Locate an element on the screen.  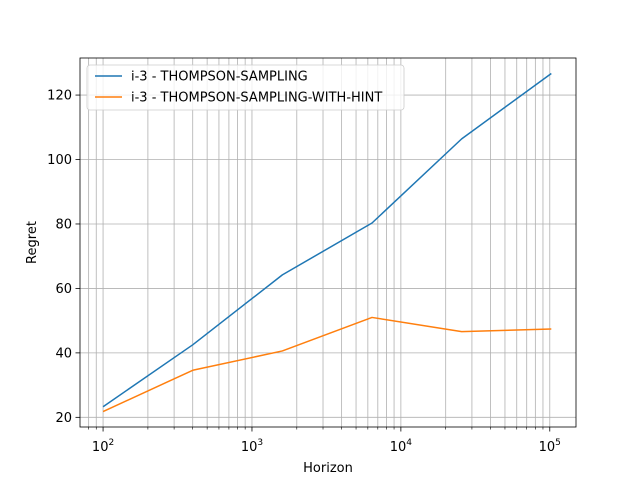
y-axis-label: Regret is located at coordinates (32, 242).